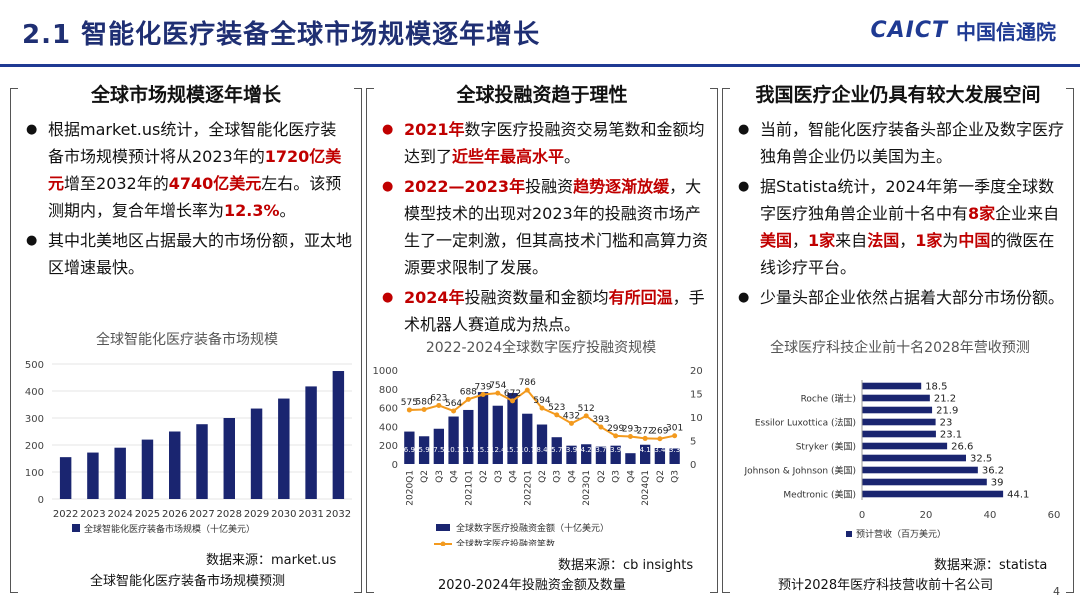  What do you see at coordinates (512, 394) in the screenshot?
I see `line-label: 672` at bounding box center [512, 394].